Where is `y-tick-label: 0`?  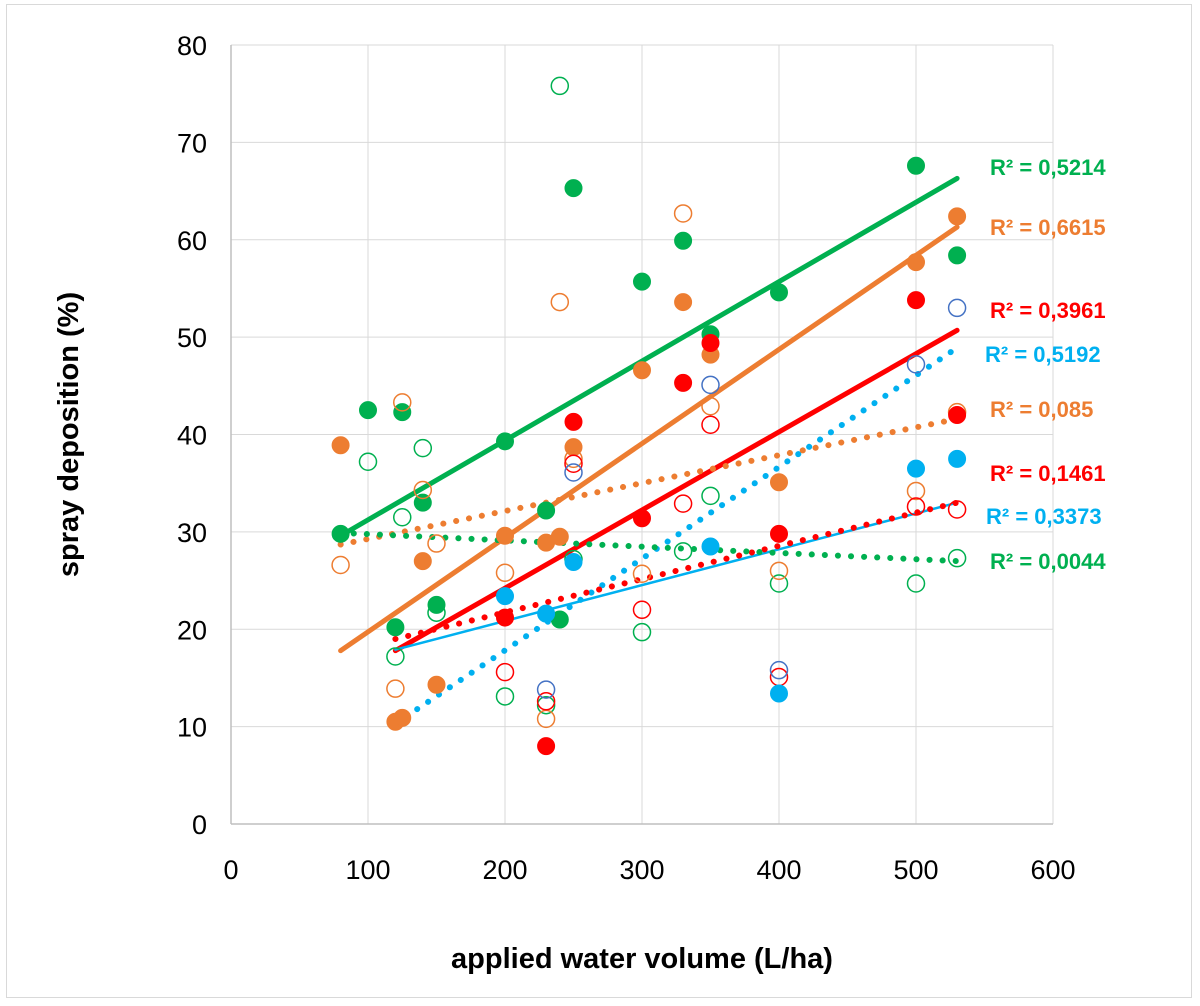
y-tick-label: 0 is located at coordinates (199, 825).